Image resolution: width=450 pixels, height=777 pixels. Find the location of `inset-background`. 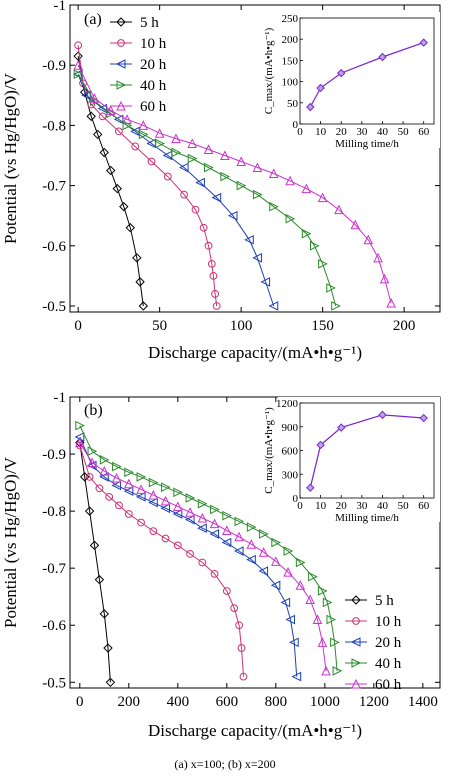

inset-background is located at coordinates (359, 80).